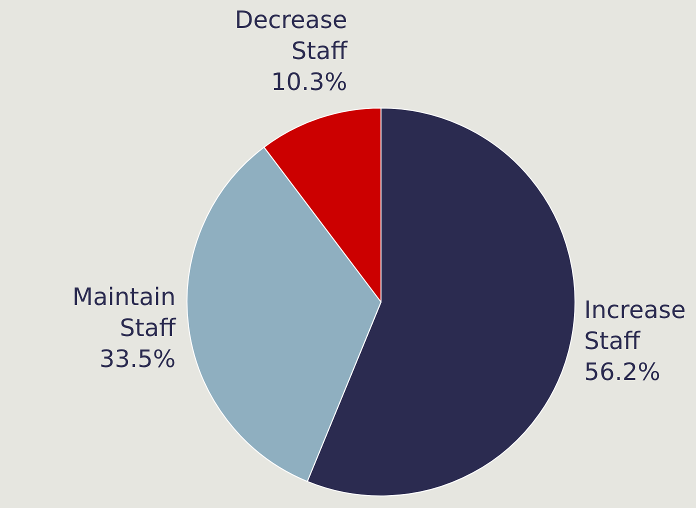 The width and height of the screenshot is (696, 508). I want to click on data-label: 56.2%, so click(622, 372).